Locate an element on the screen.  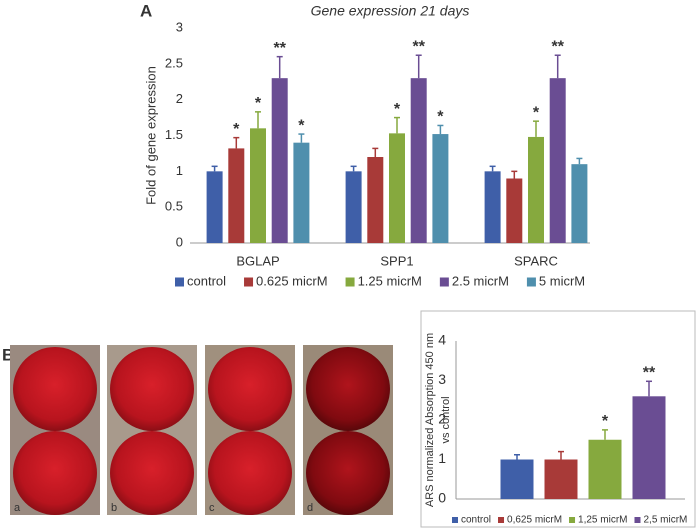
chart-title: Gene expression 21 days is located at coordinates (390, 11).